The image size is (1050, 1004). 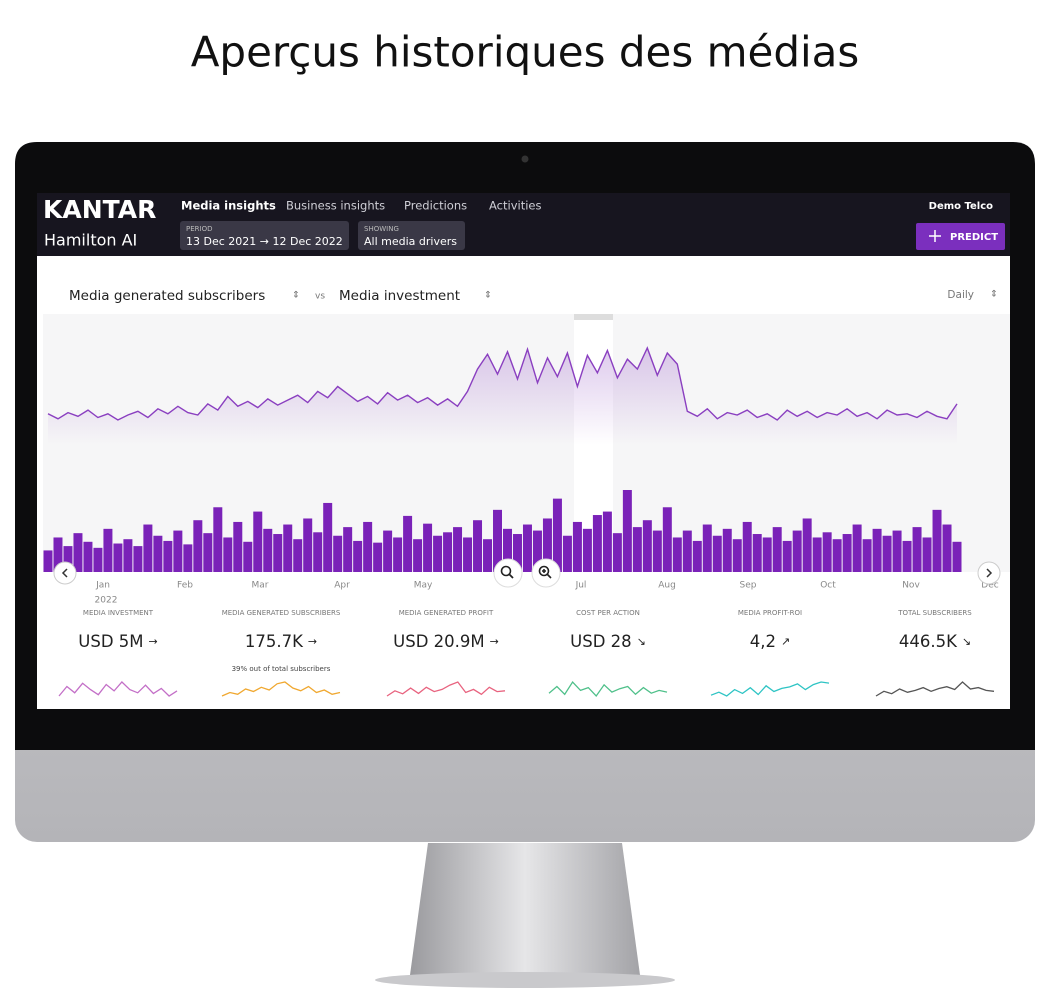 What do you see at coordinates (435, 206) in the screenshot?
I see `nav-item: Predictions` at bounding box center [435, 206].